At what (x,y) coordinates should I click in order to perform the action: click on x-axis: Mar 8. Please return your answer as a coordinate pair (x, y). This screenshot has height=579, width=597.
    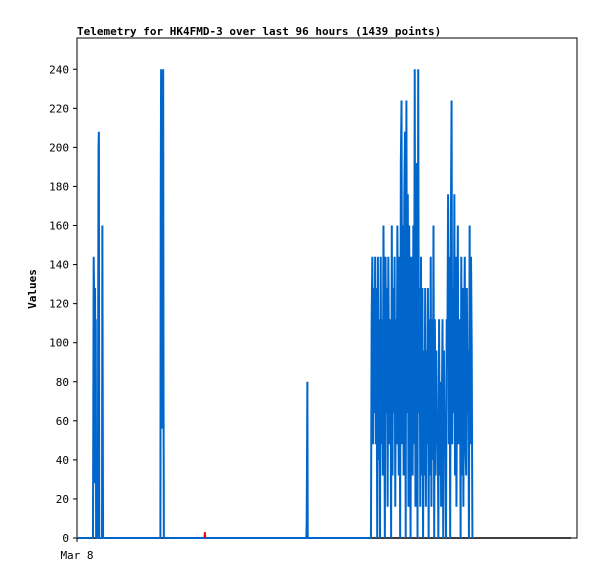
    Looking at the image, I should click on (77, 550).